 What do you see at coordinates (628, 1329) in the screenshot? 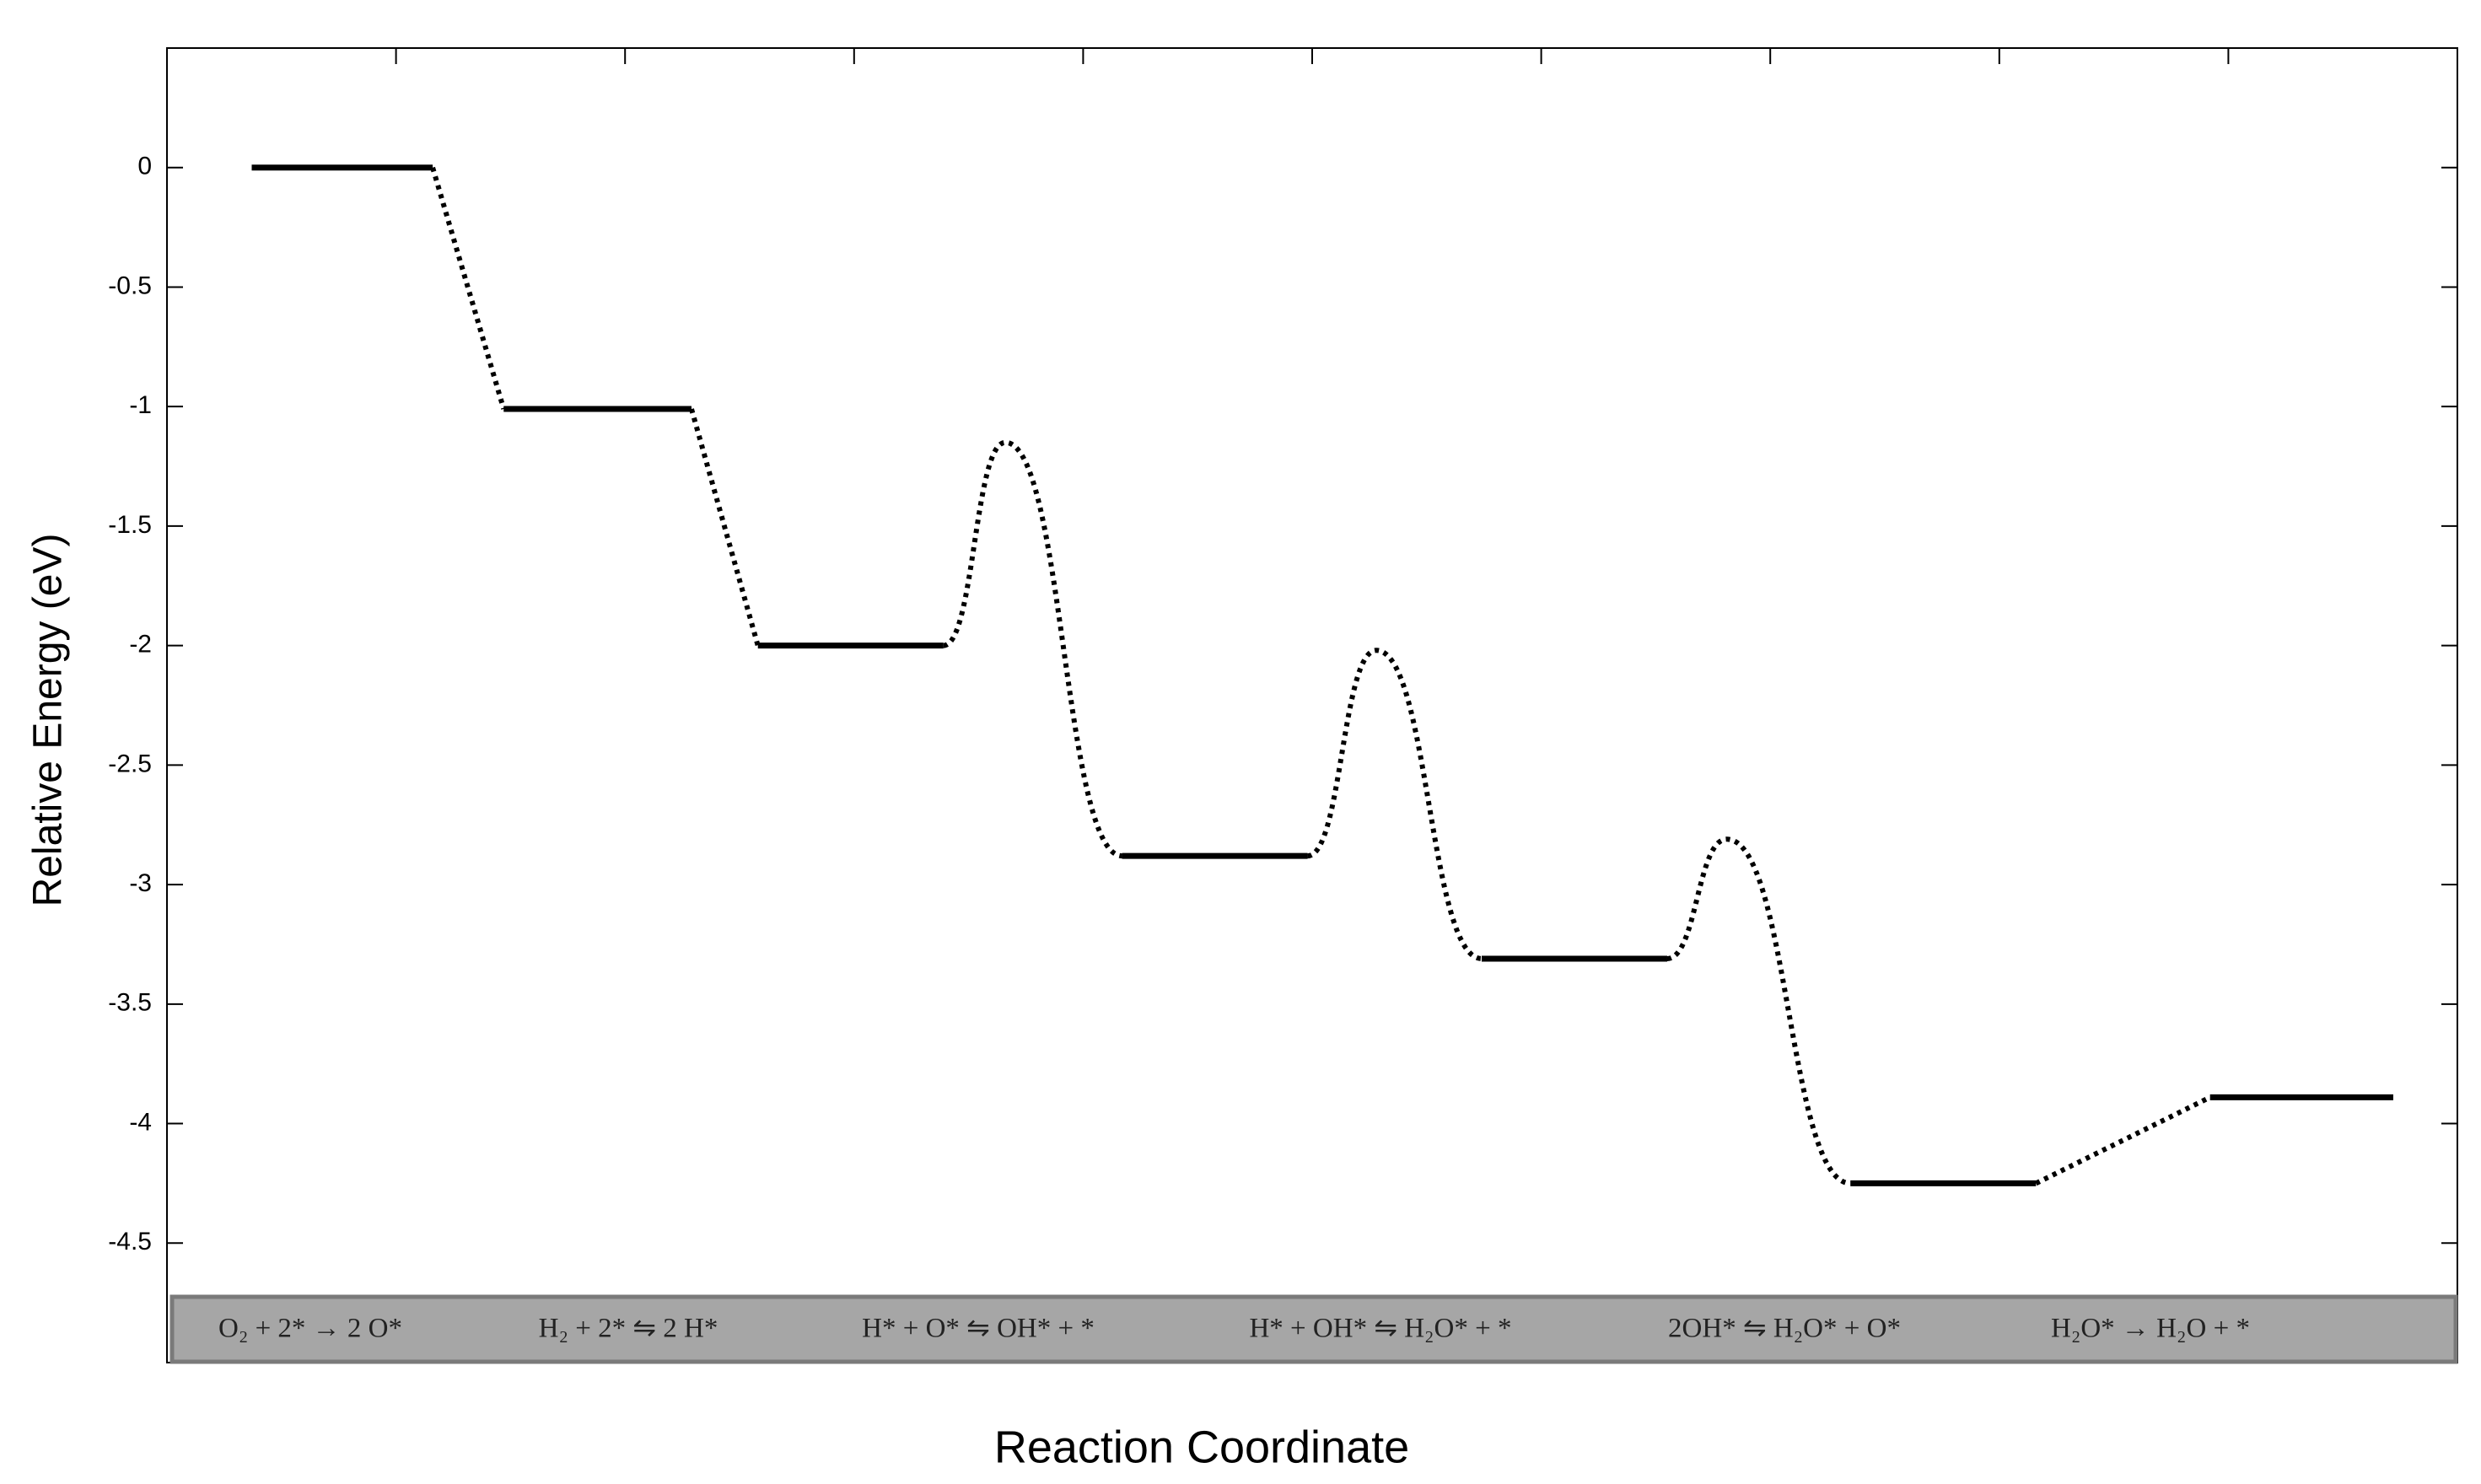
I see `step-label: H₂ + 2* ⇋ 2 H*` at bounding box center [628, 1329].